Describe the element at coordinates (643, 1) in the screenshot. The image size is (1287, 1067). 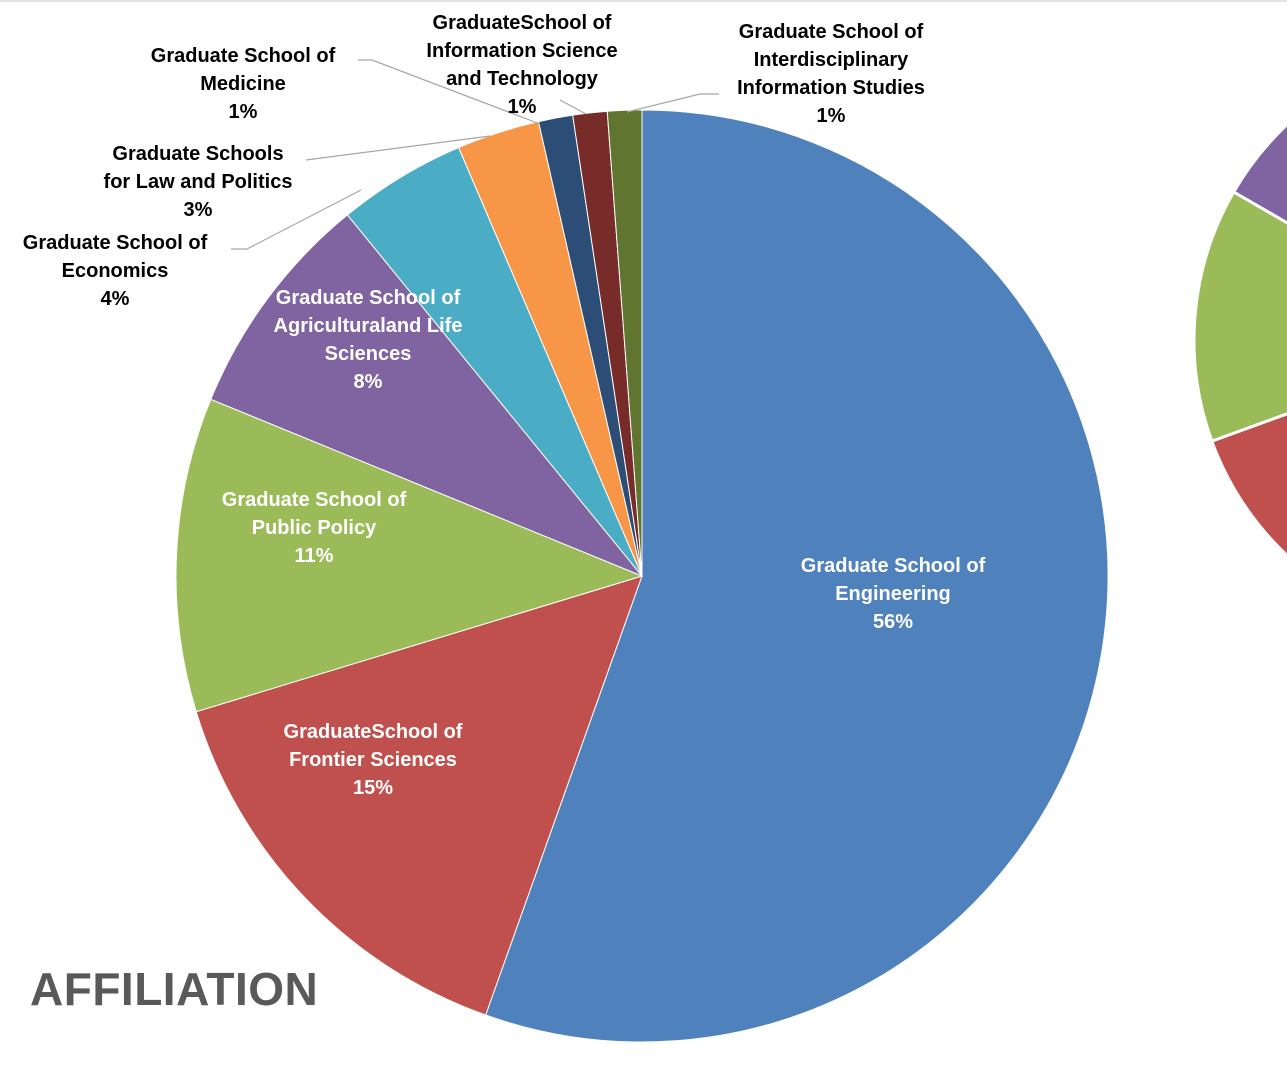
I see `top-divider` at that location.